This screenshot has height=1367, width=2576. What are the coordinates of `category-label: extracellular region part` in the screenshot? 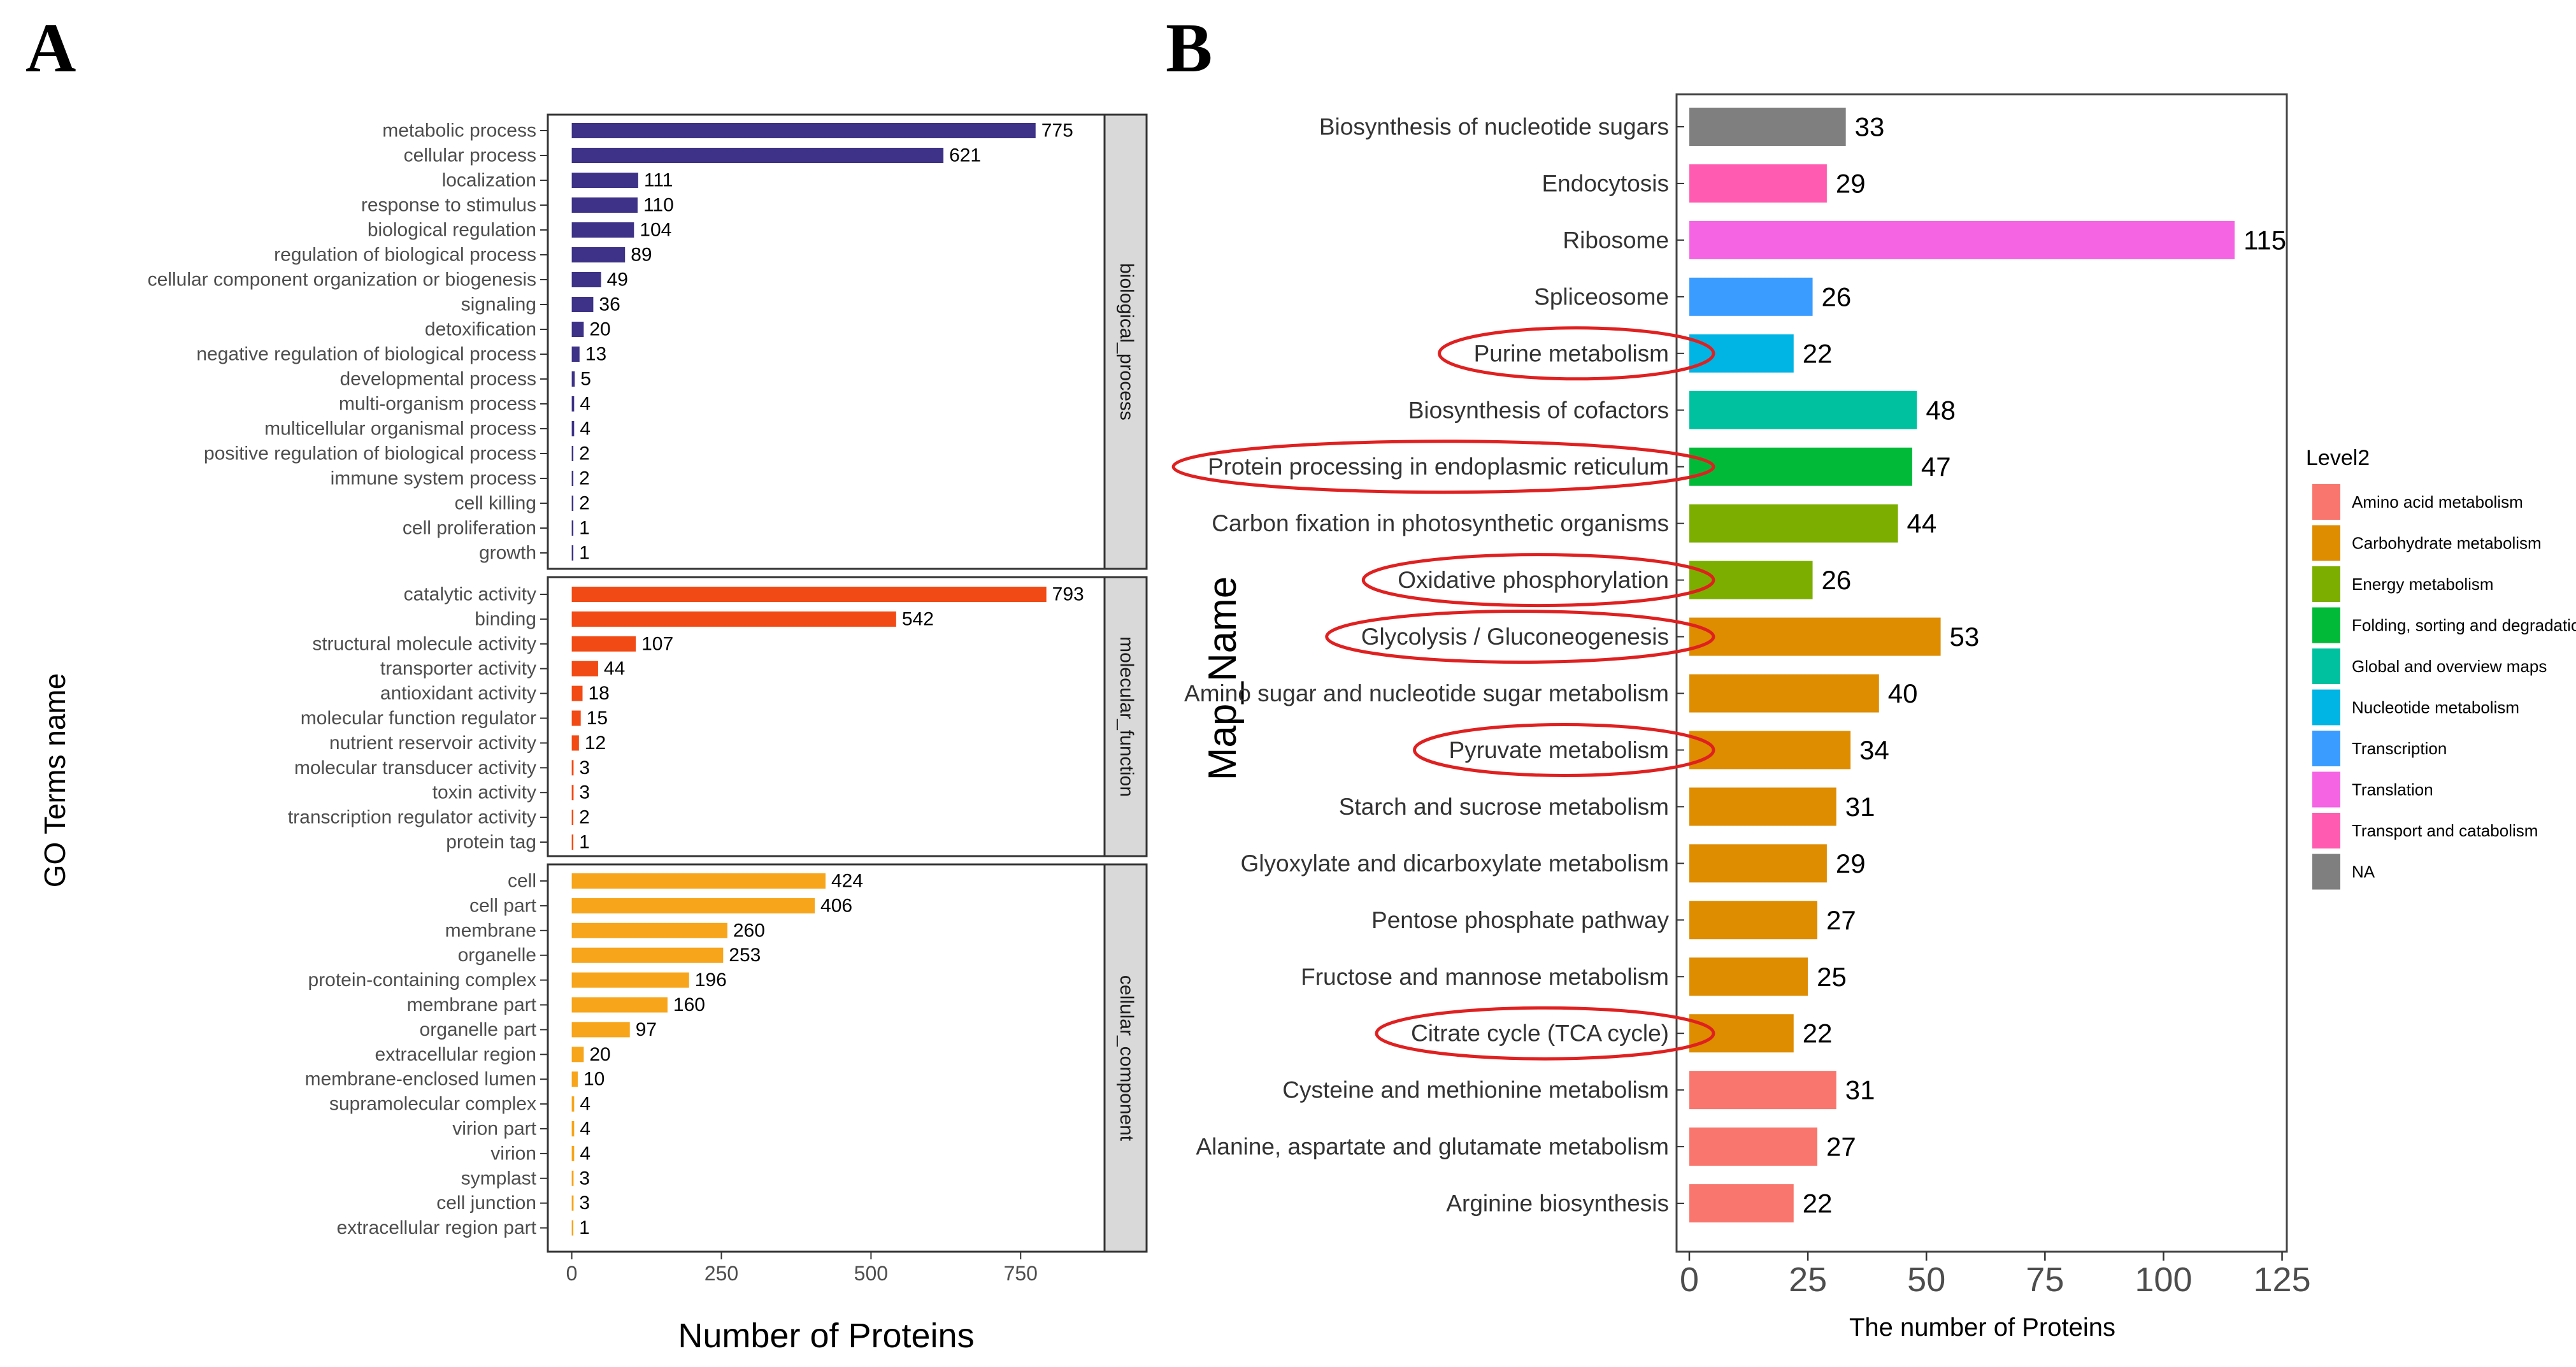 It's located at (437, 1227).